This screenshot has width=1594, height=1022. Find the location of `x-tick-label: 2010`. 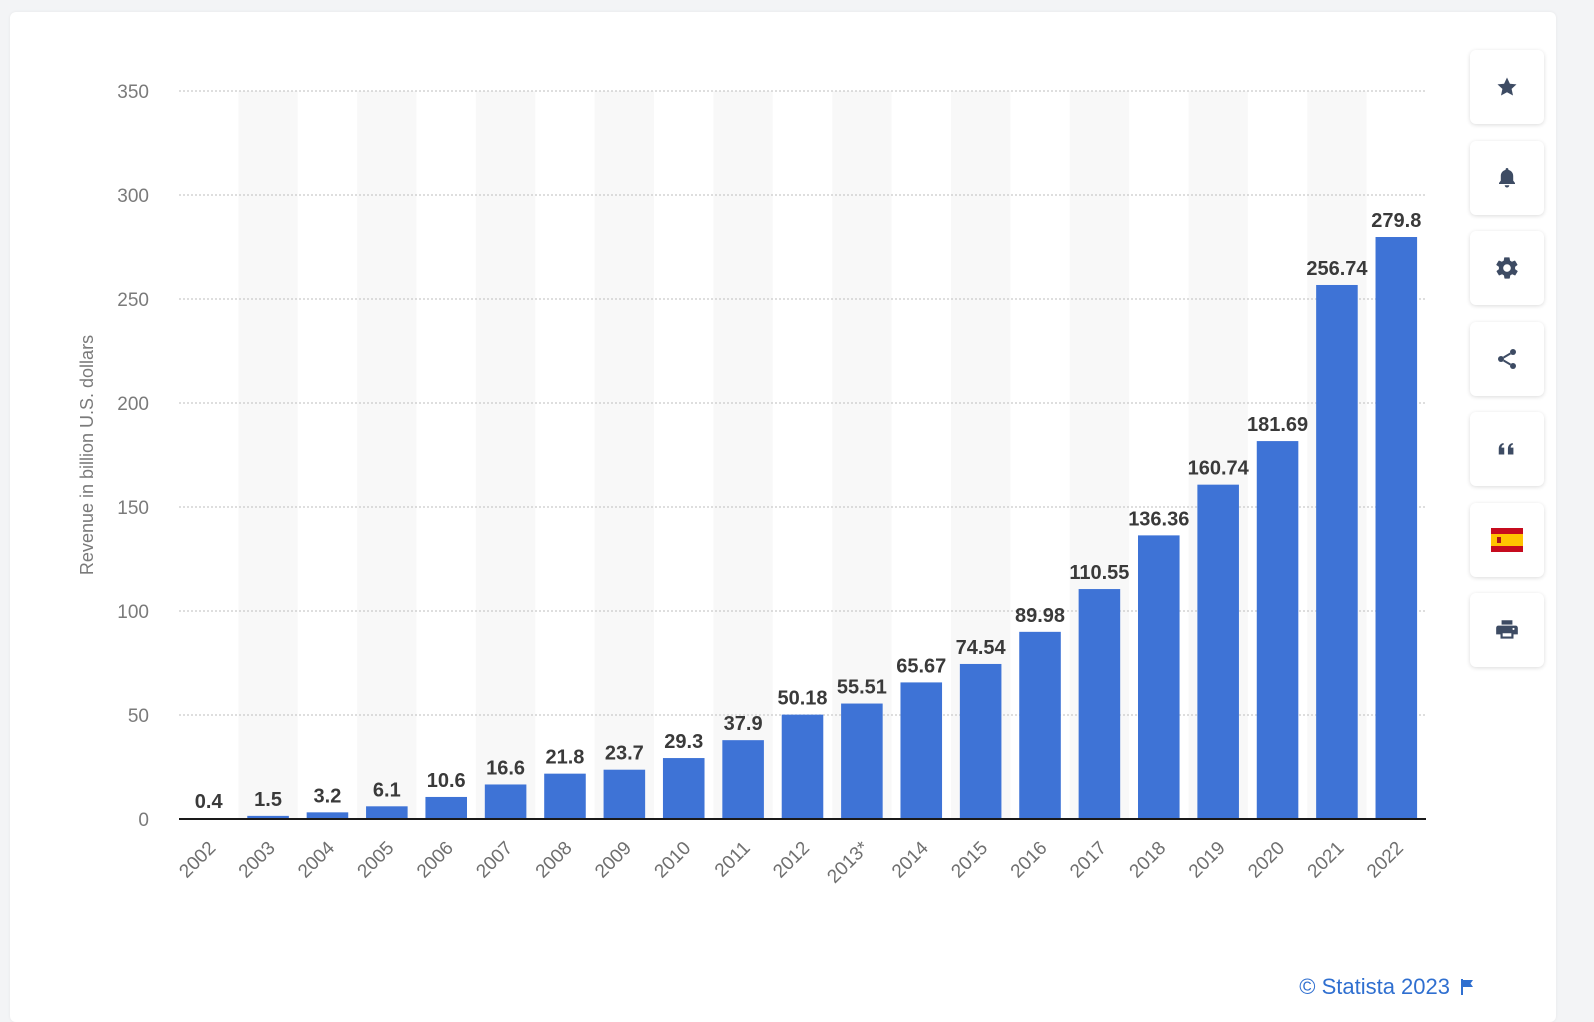

x-tick-label: 2010 is located at coordinates (673, 860).